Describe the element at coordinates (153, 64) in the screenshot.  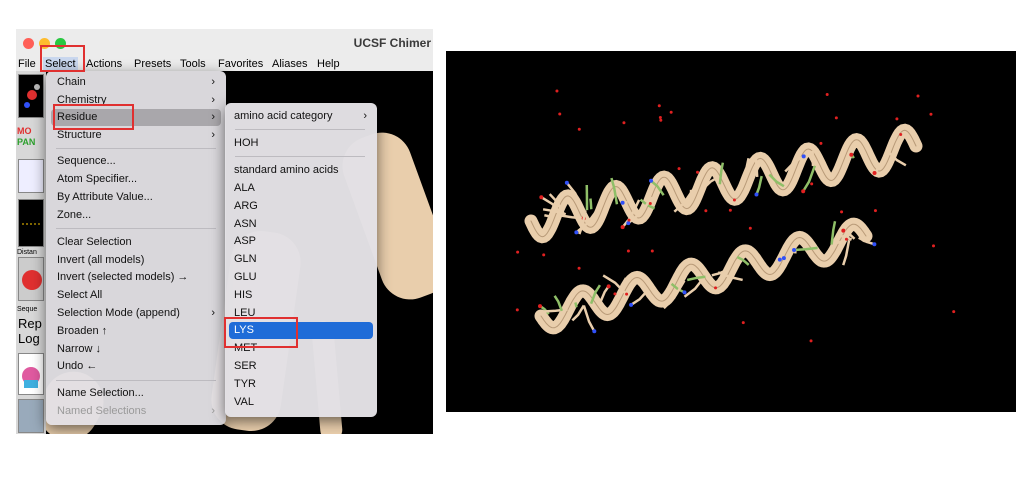
I see `menu-presets: Presets` at that location.